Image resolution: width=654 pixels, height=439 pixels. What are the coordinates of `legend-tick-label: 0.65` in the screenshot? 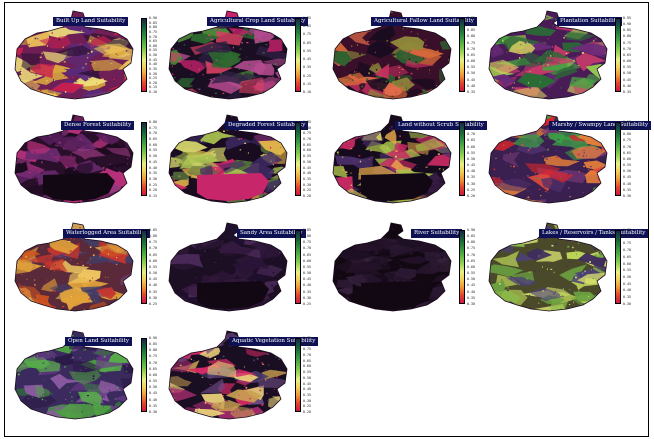 It's located at (153, 41).